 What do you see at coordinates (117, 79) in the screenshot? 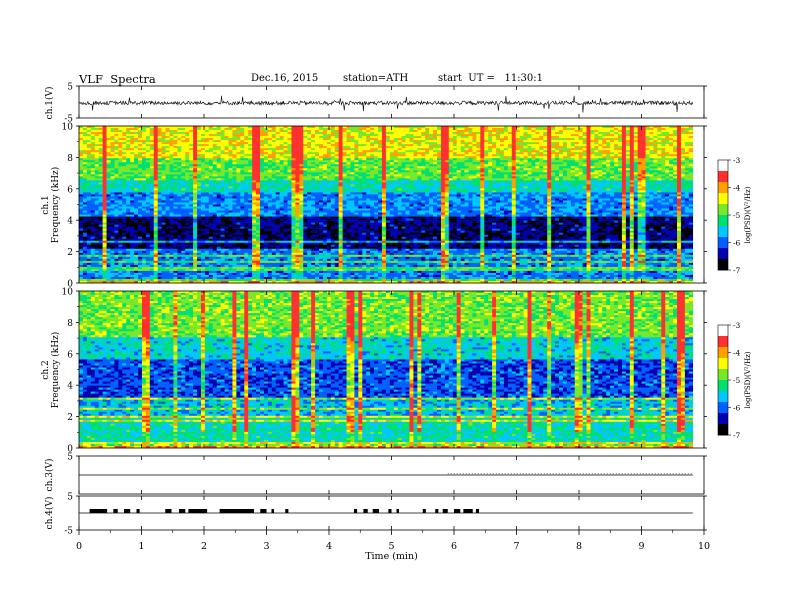
I see `chart-title: VLF Spectra` at bounding box center [117, 79].